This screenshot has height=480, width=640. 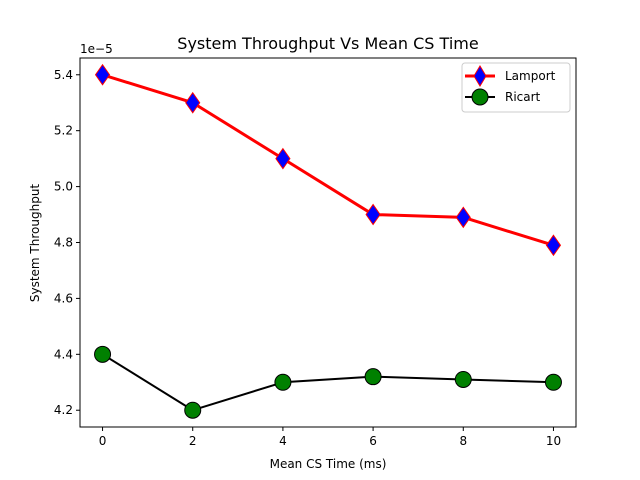 What do you see at coordinates (103, 441) in the screenshot?
I see `x-tick-label: 0` at bounding box center [103, 441].